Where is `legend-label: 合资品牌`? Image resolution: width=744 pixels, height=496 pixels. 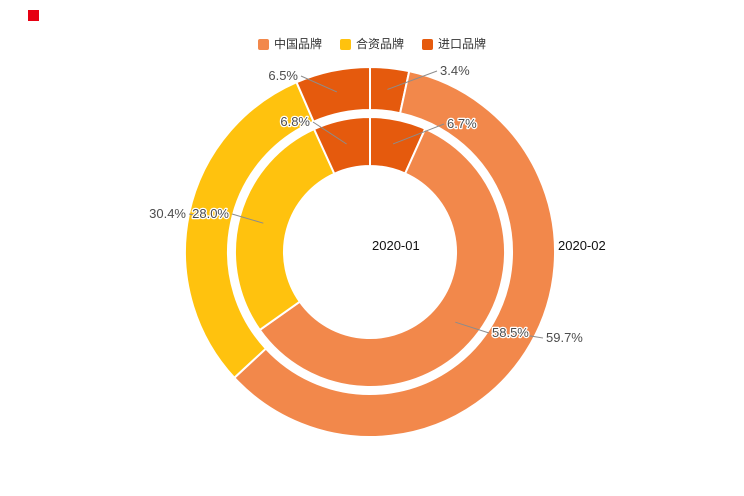
legend-label: 合资品牌 is located at coordinates (379, 44).